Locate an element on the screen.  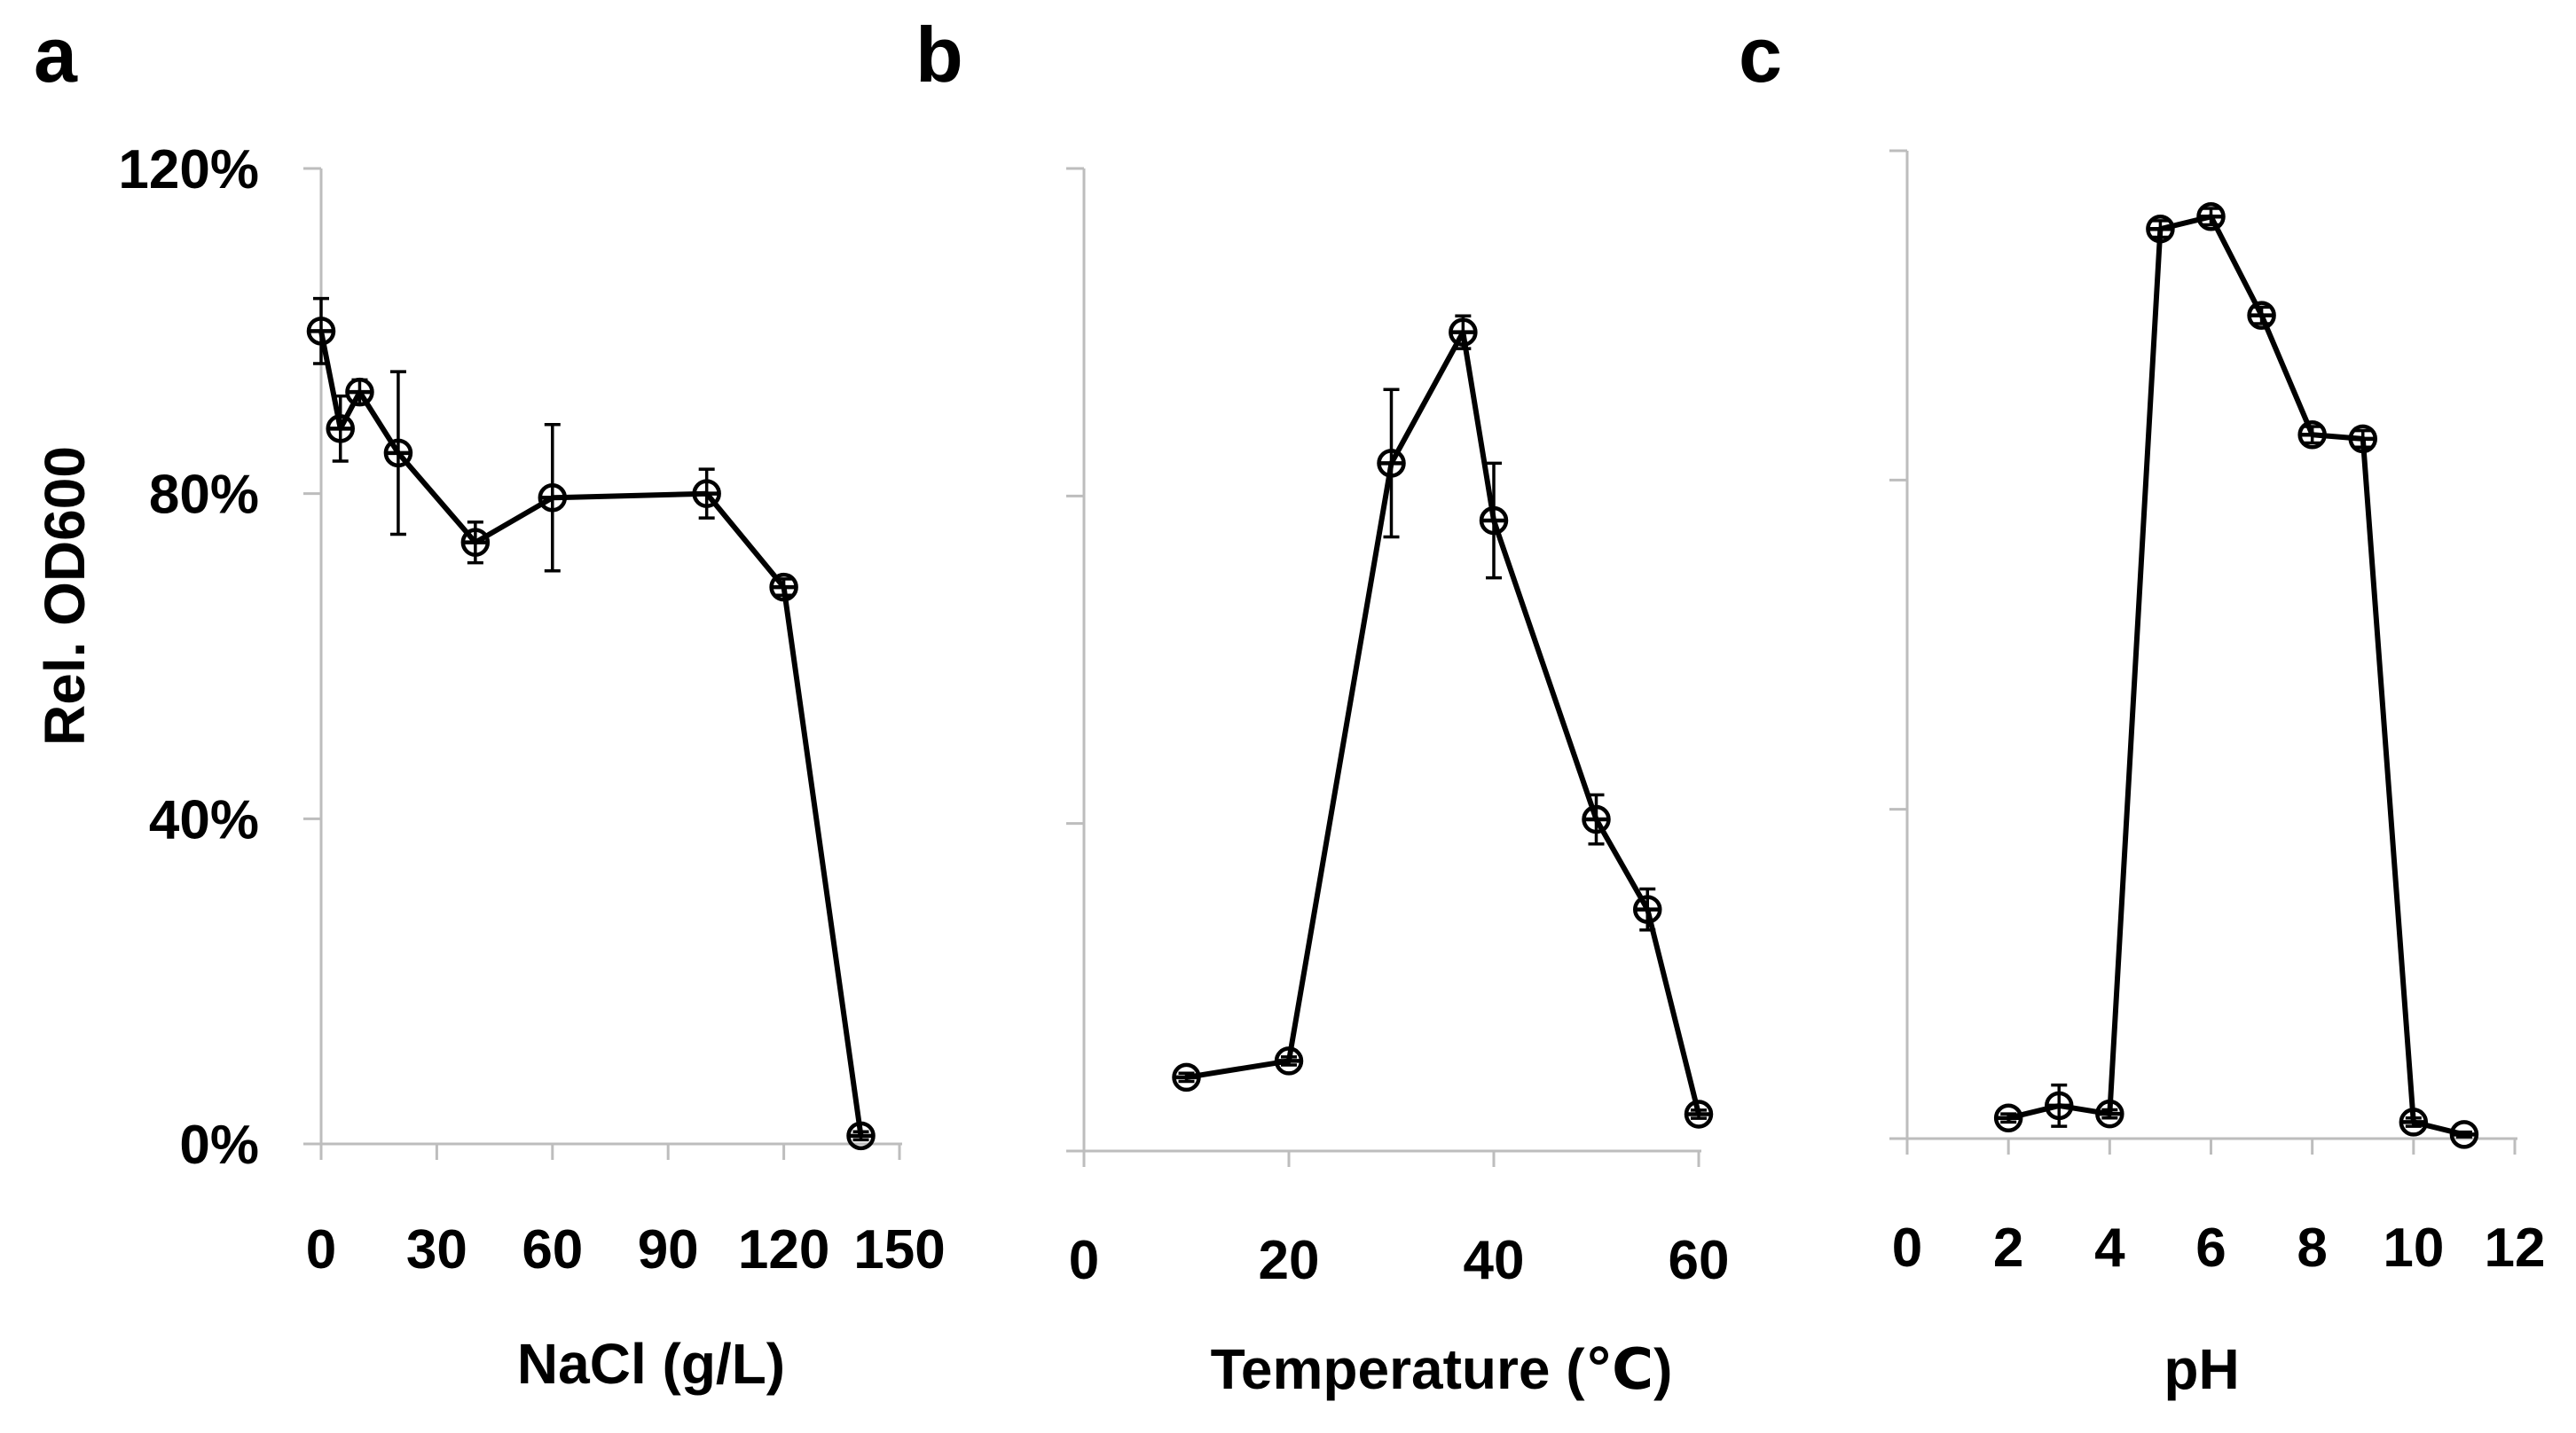
panel-c-x-tick-label: 4 is located at coordinates (2109, 1248).